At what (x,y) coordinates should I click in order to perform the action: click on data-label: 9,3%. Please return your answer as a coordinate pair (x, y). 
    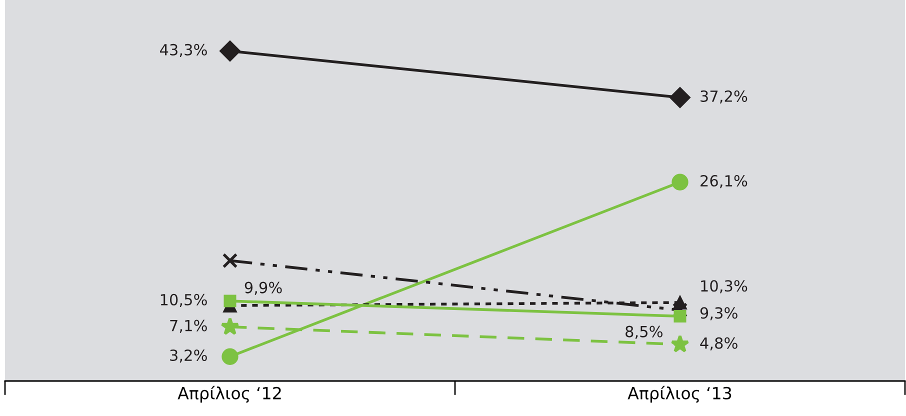
    Looking at the image, I should click on (719, 313).